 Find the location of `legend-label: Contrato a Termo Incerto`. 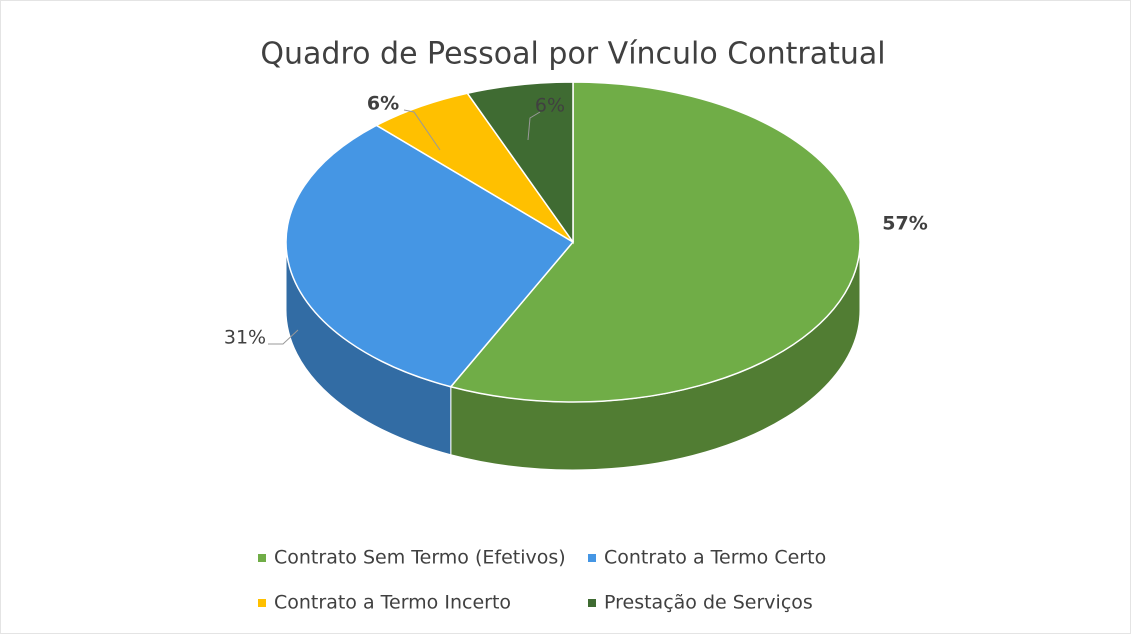

legend-label: Contrato a Termo Incerto is located at coordinates (392, 603).